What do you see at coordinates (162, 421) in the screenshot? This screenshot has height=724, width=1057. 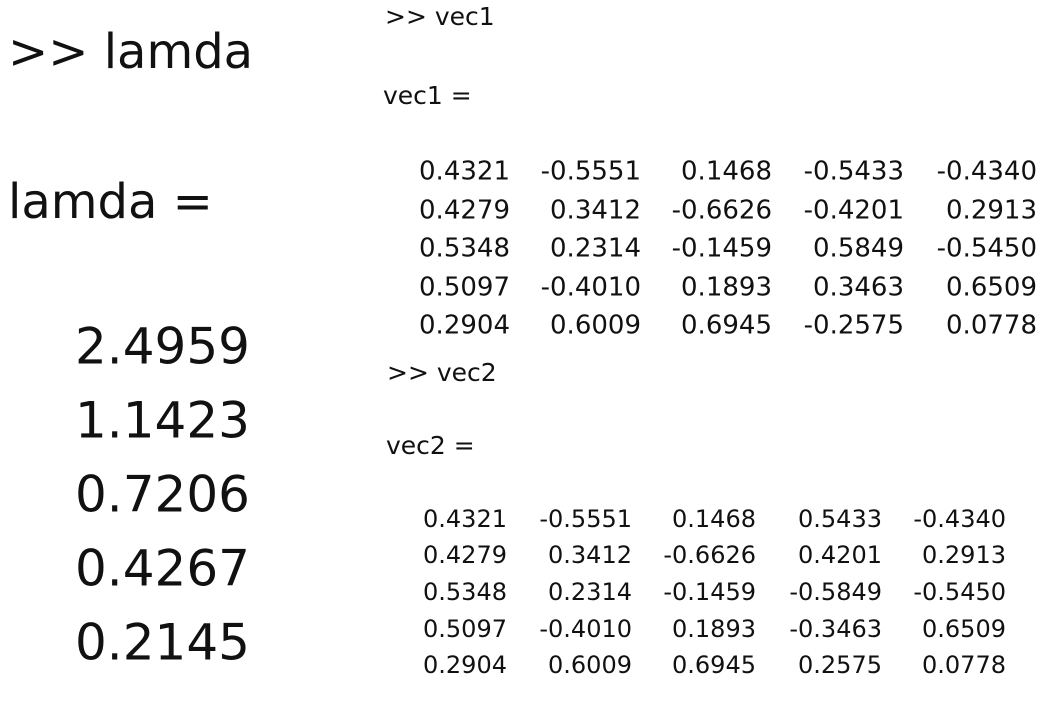 I see `lamda-value: 1.1423` at bounding box center [162, 421].